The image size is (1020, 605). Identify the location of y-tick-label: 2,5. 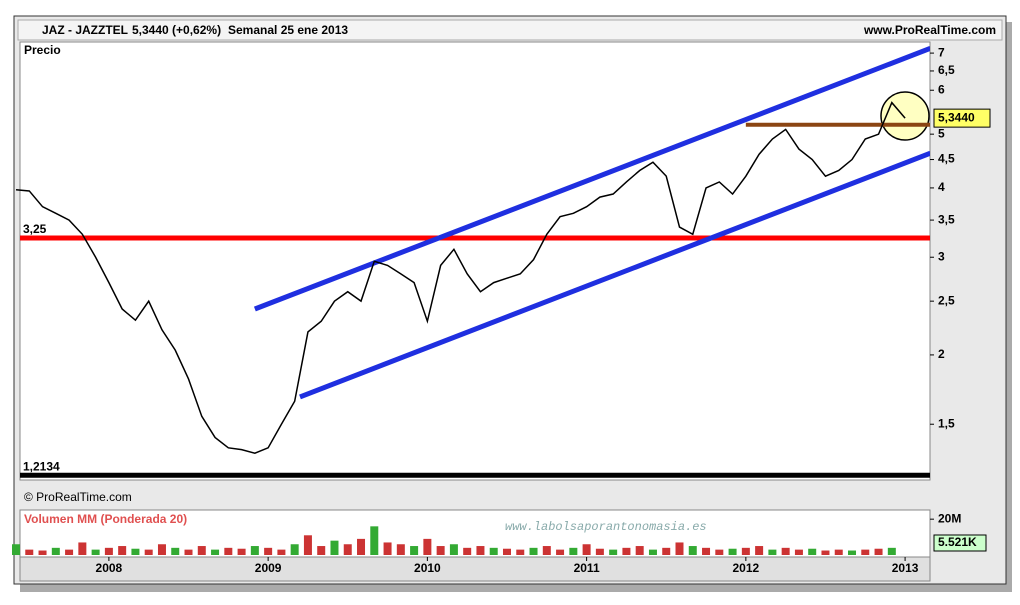
(946, 300).